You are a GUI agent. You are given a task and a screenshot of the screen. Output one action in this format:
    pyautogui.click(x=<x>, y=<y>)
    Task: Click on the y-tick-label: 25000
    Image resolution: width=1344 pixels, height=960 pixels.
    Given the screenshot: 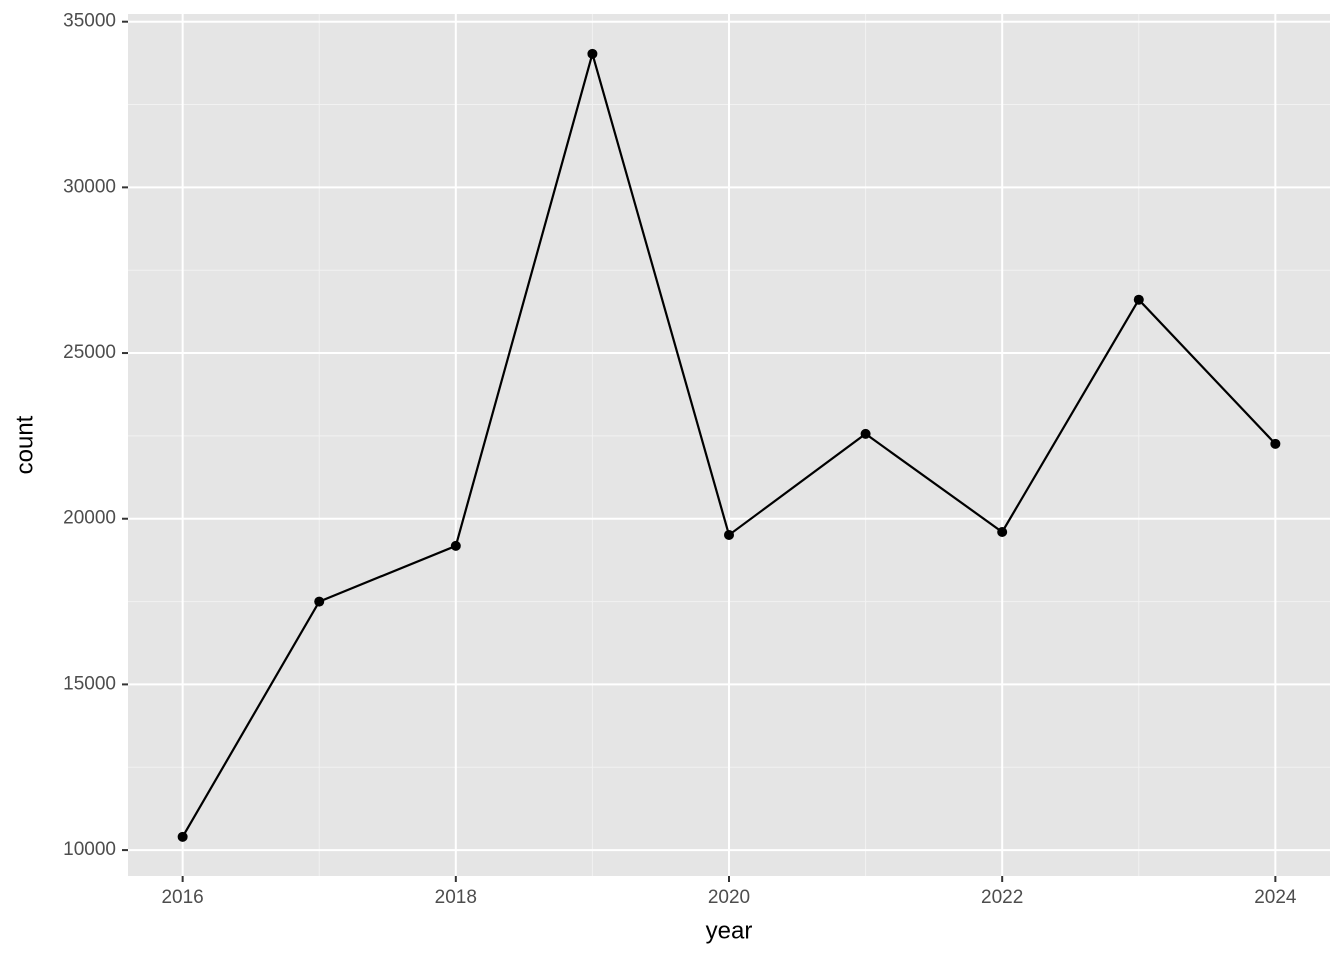 What is the action you would take?
    pyautogui.click(x=89, y=352)
    